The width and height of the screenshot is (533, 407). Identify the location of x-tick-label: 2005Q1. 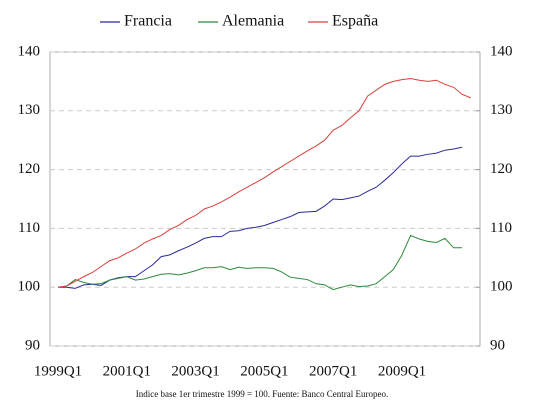
(264, 371).